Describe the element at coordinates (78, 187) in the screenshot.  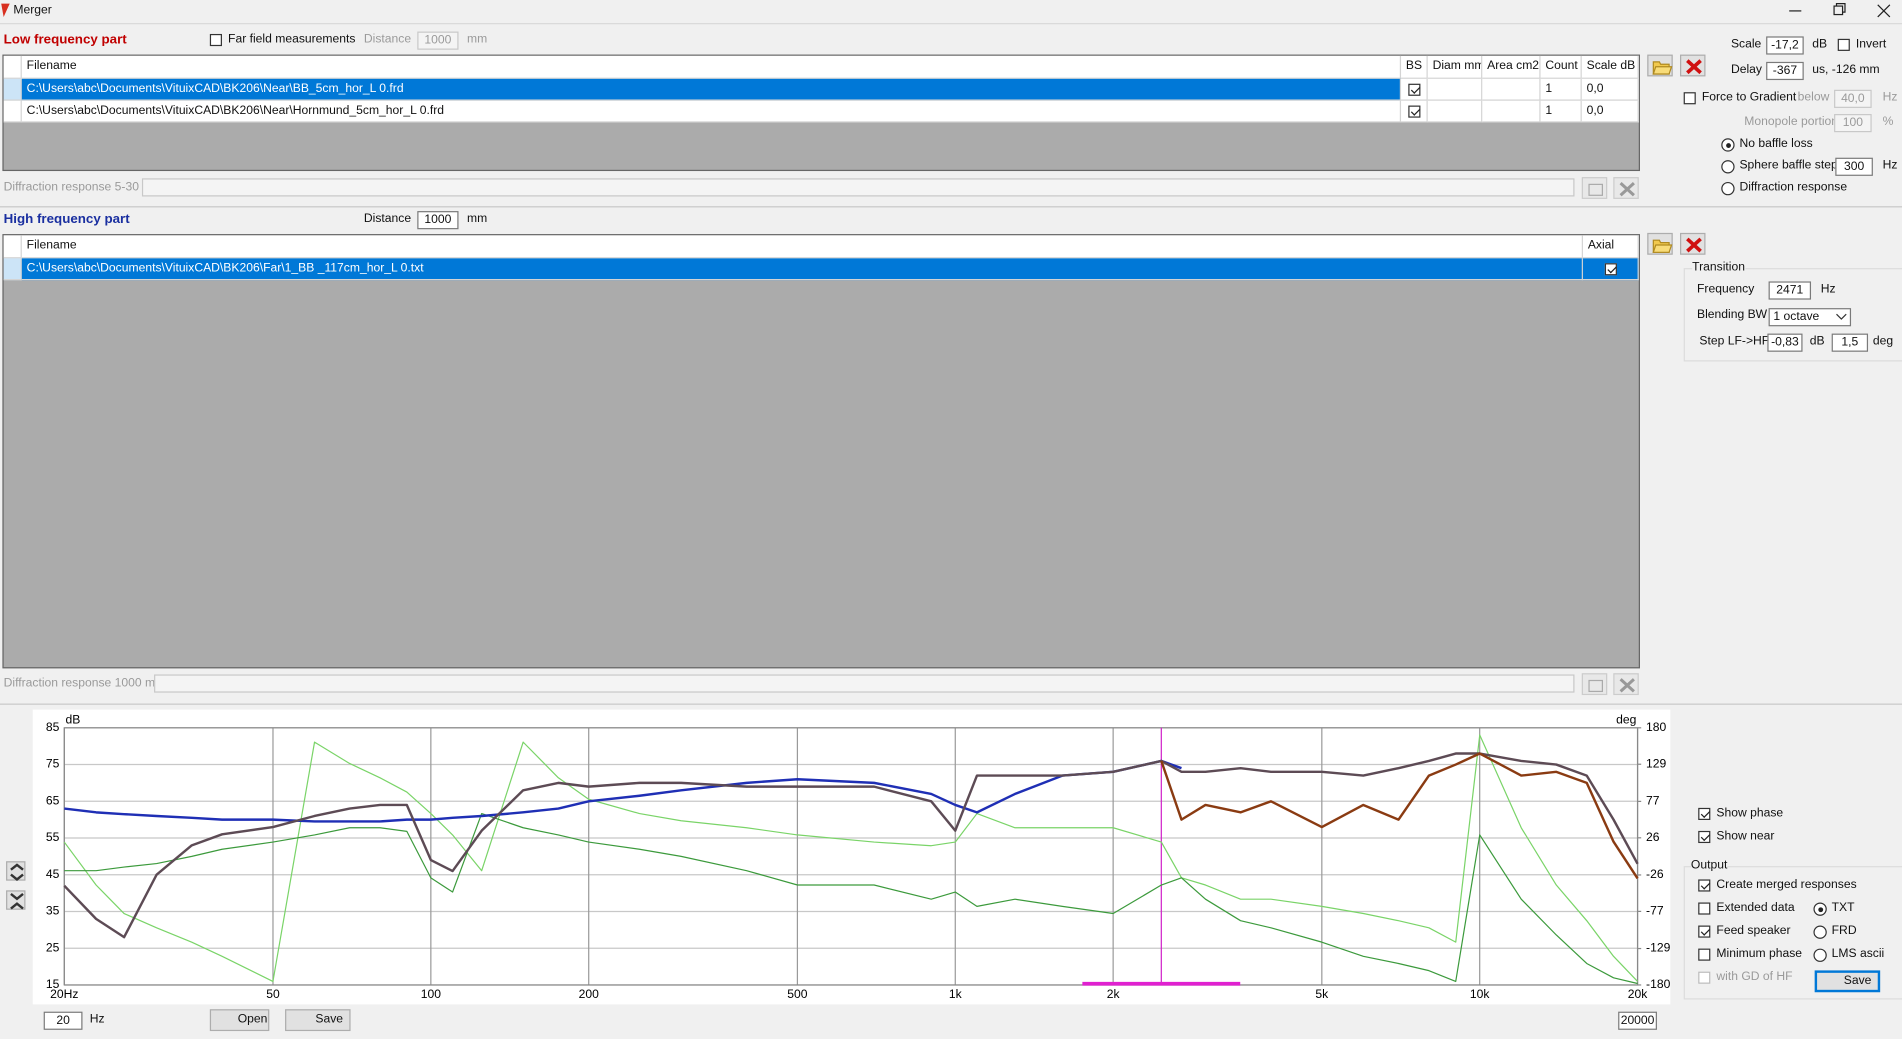
I see `label: Diffraction response 5-30 m` at that location.